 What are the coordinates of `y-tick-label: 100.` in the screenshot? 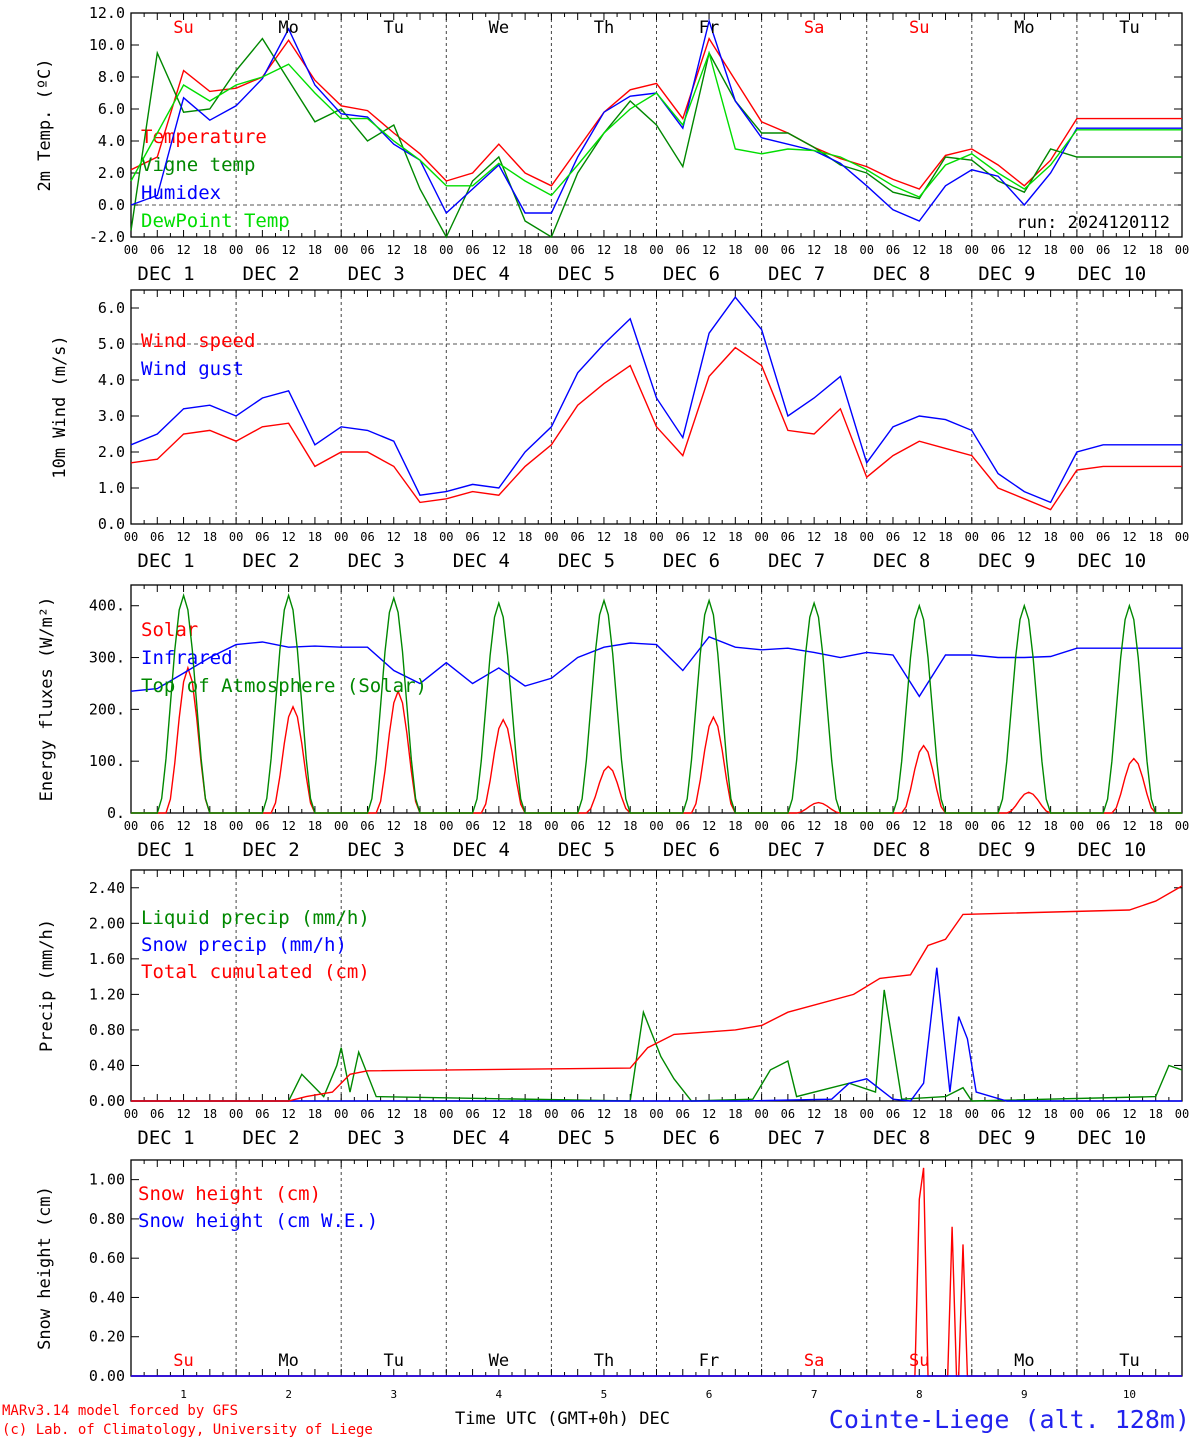 It's located at (107, 761).